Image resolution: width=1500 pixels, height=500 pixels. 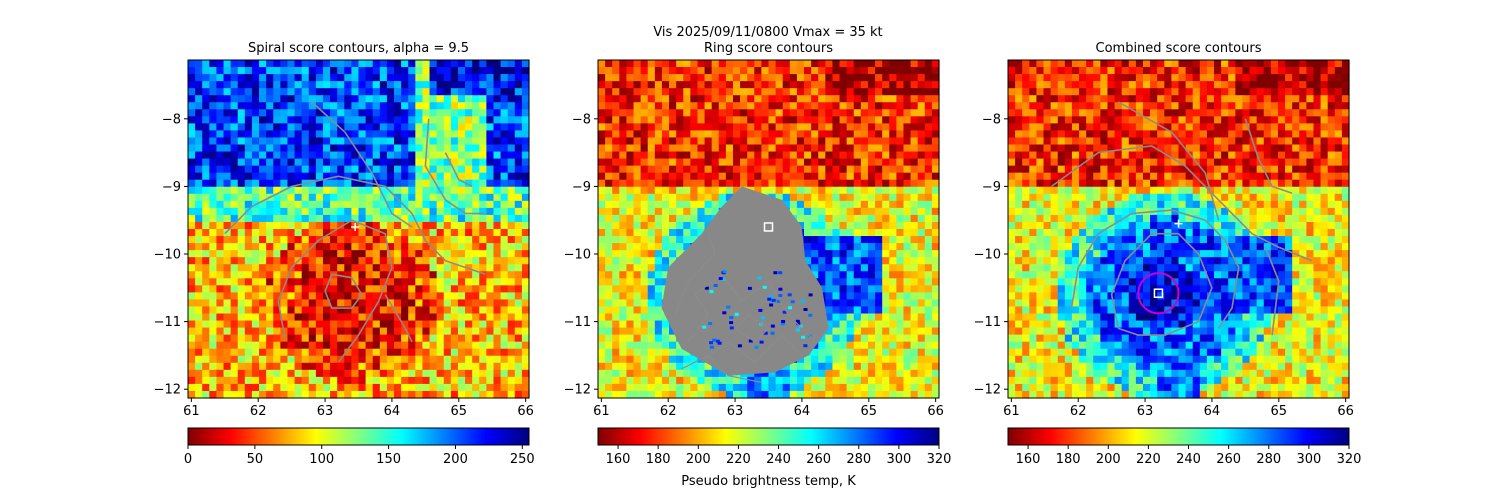 What do you see at coordinates (455, 166) in the screenshot?
I see `contour-line` at bounding box center [455, 166].